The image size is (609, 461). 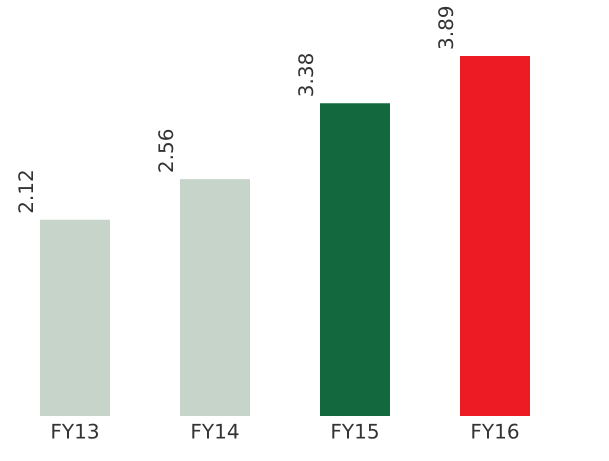 I want to click on x-tick-label: FY13, so click(x=75, y=432).